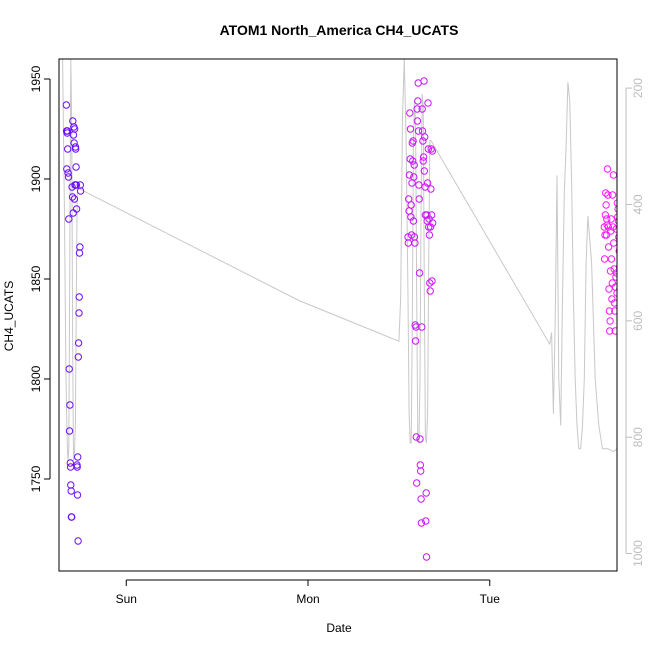  What do you see at coordinates (638, 204) in the screenshot?
I see `y2-tick-label: 400` at bounding box center [638, 204].